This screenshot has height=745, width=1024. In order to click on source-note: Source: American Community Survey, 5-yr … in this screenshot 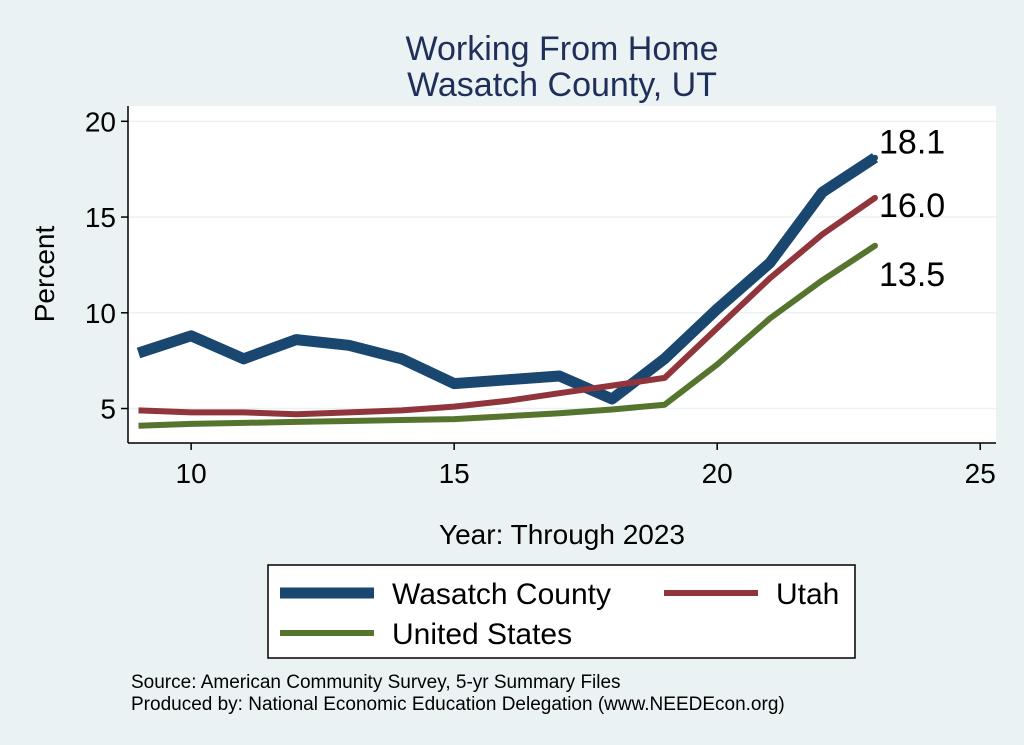, I will do `click(376, 682)`.